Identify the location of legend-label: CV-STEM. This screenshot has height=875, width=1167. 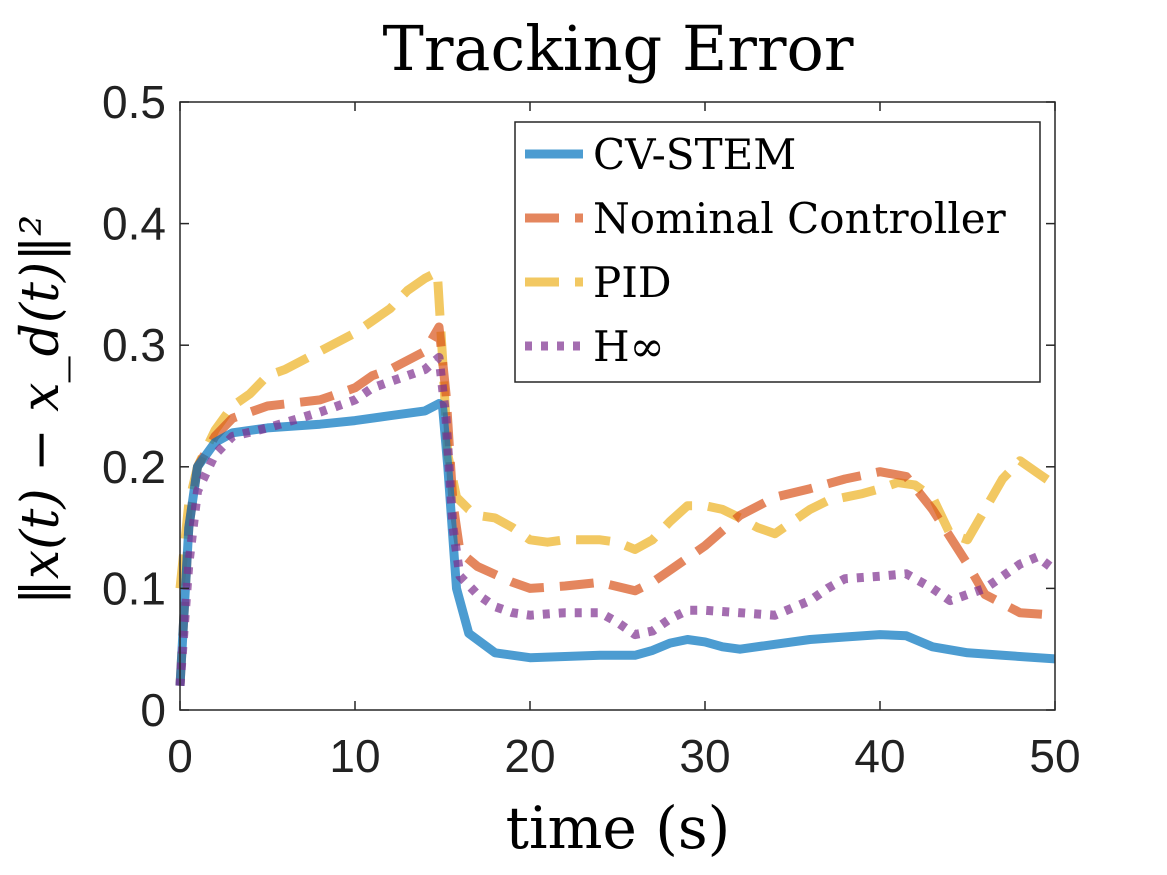
(694, 154).